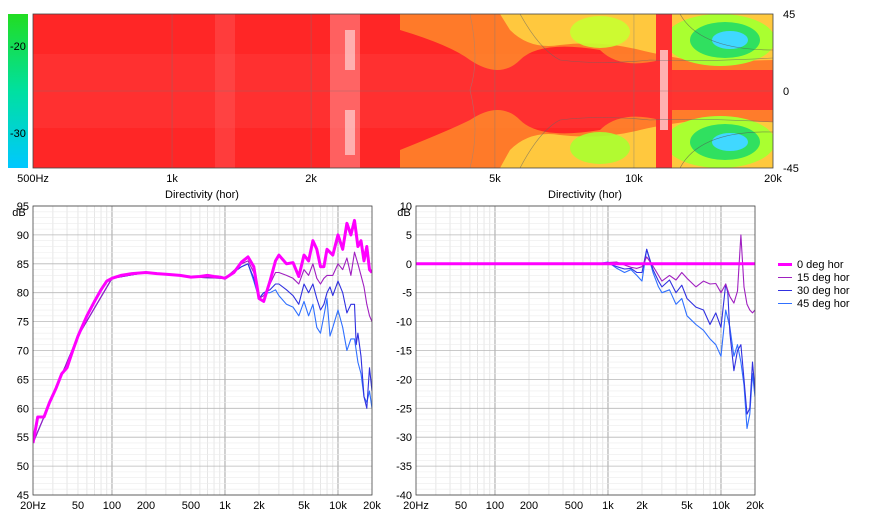 This screenshot has width=870, height=525. I want to click on norm-y-tick: -10, so click(404, 323).